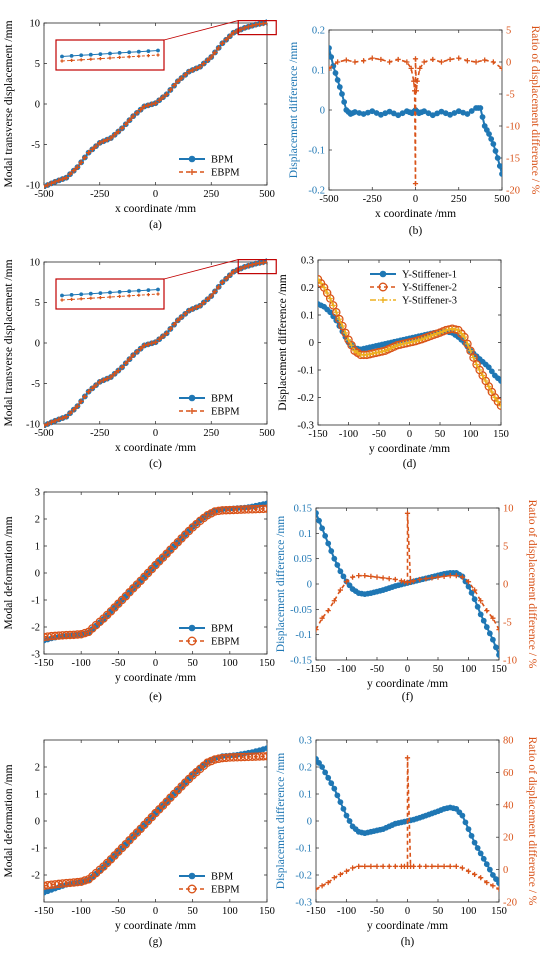 The height and width of the screenshot is (953, 550). I want to click on y-right-tick-label: -20, so click(510, 903).